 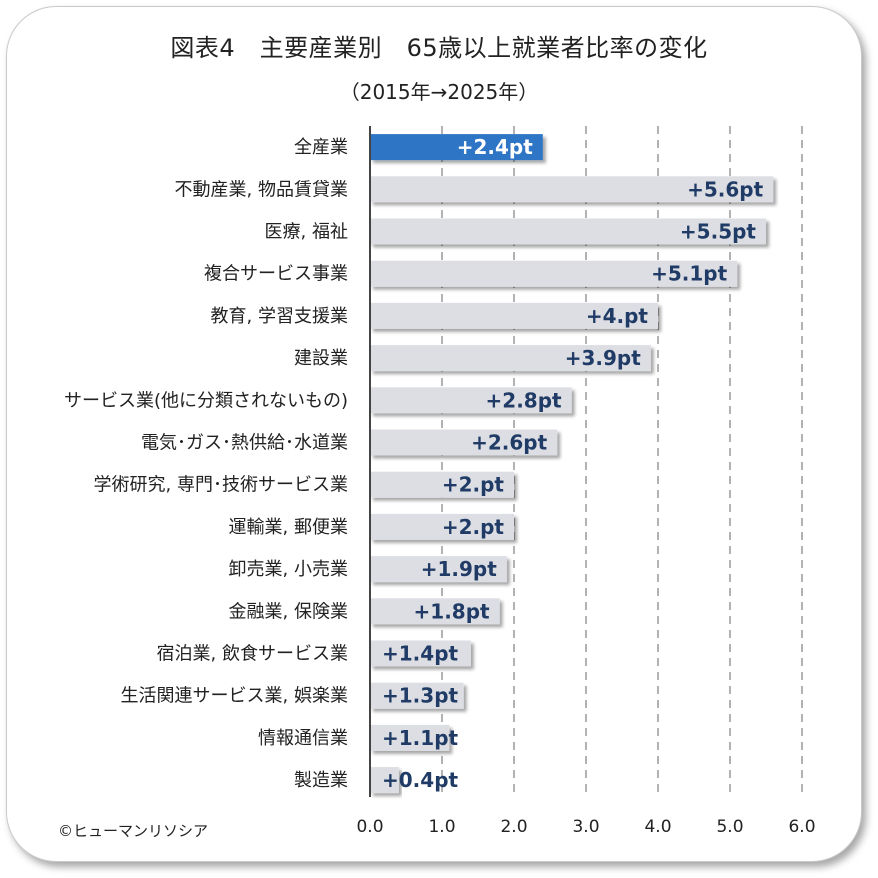 What do you see at coordinates (252, 654) in the screenshot?
I see `category-label: 宿泊業, 飲食サービス業` at bounding box center [252, 654].